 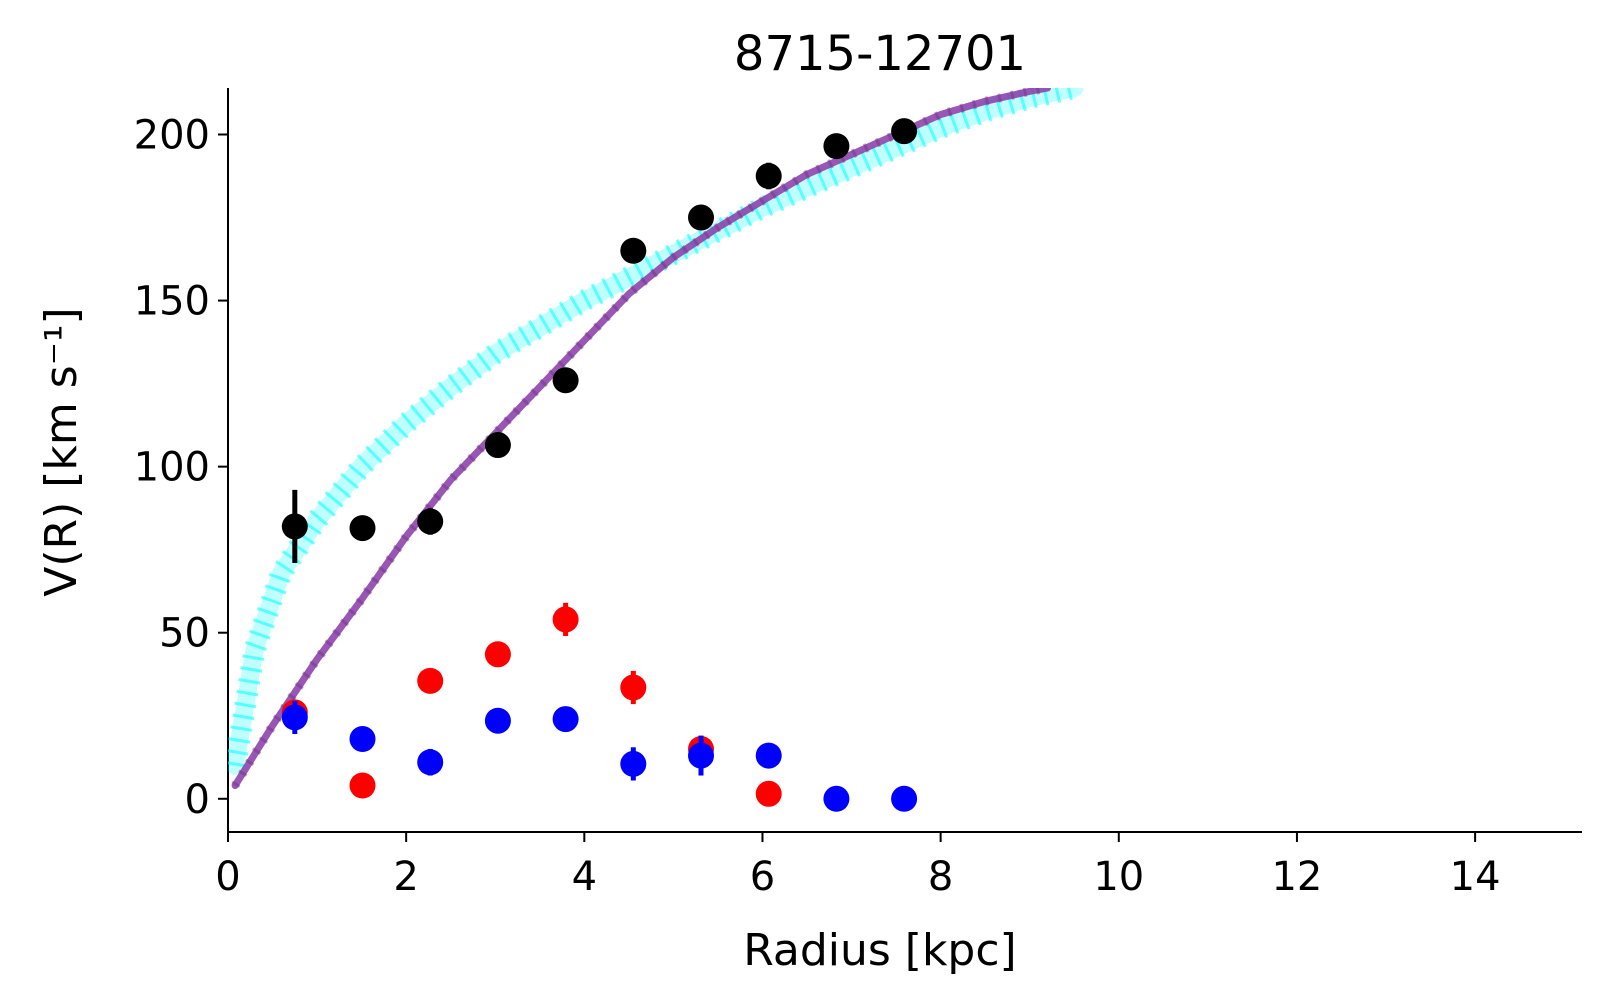 I want to click on y-tick-label: 100, so click(x=172, y=468).